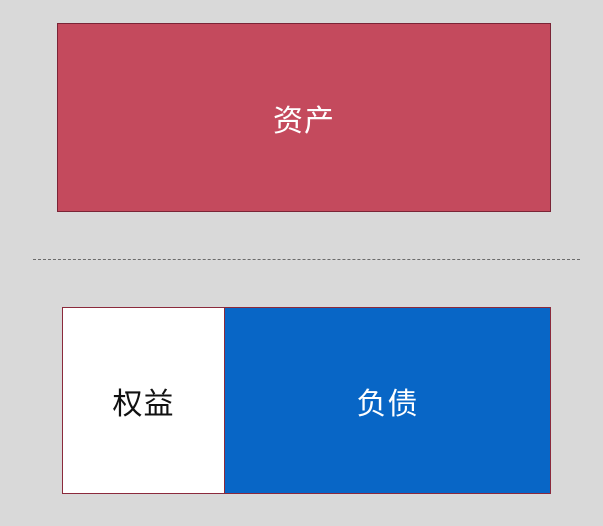  I want to click on assets-label: 资产, so click(304, 121).